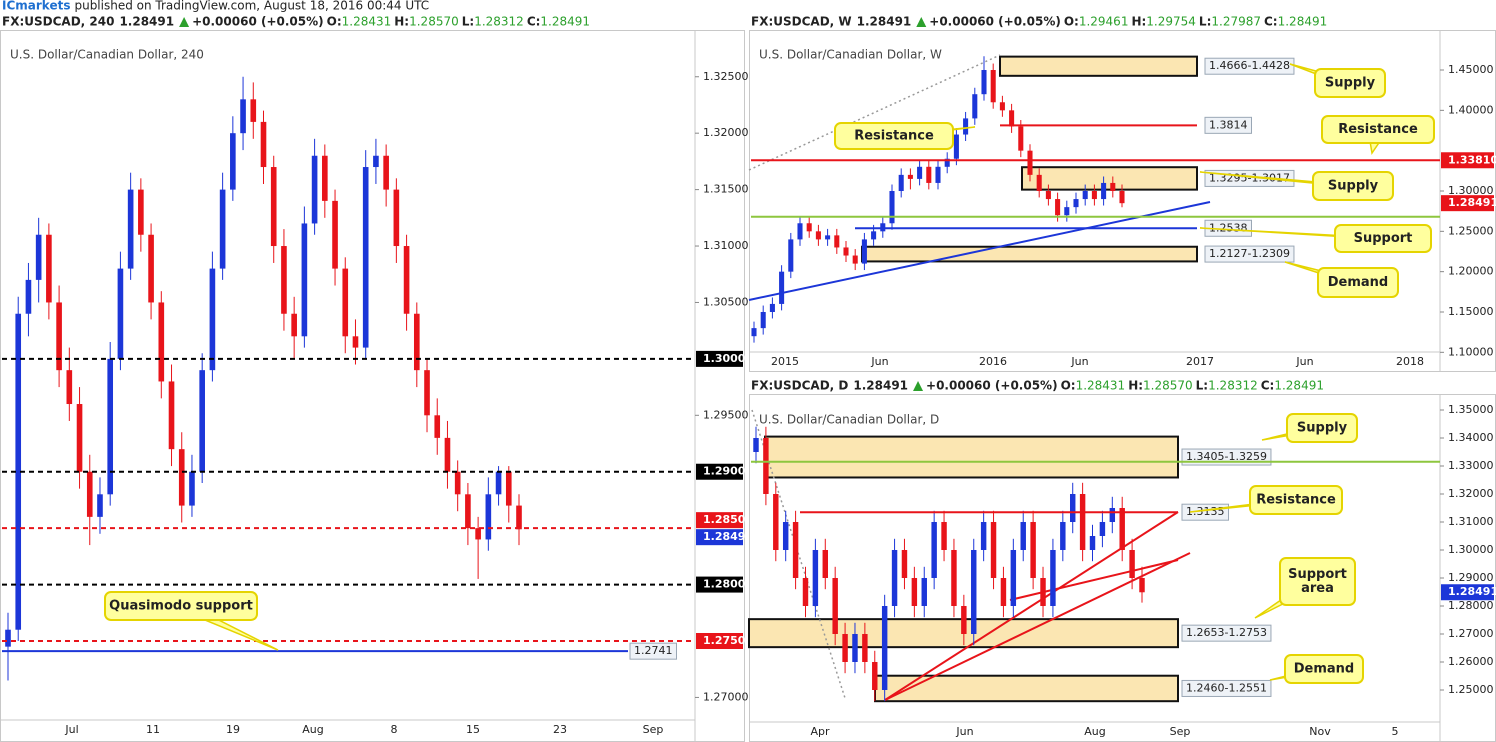 The image size is (1496, 742). I want to click on x-tick-label: Jul, so click(71, 729).